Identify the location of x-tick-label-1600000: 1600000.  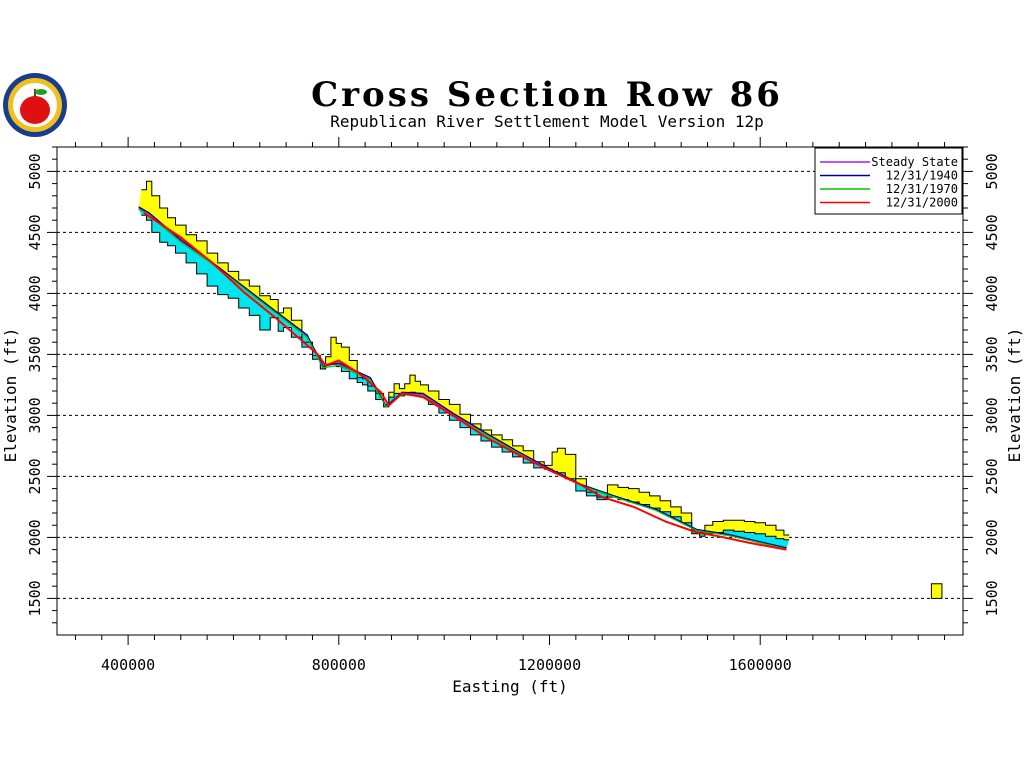
(760, 665).